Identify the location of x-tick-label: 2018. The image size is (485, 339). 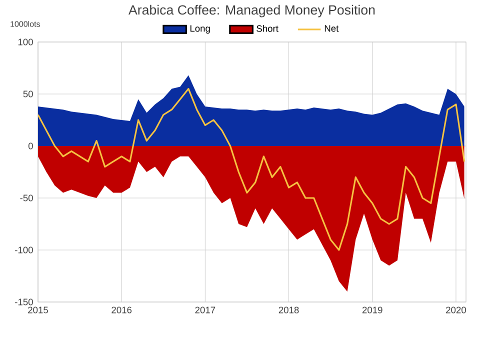
(288, 310).